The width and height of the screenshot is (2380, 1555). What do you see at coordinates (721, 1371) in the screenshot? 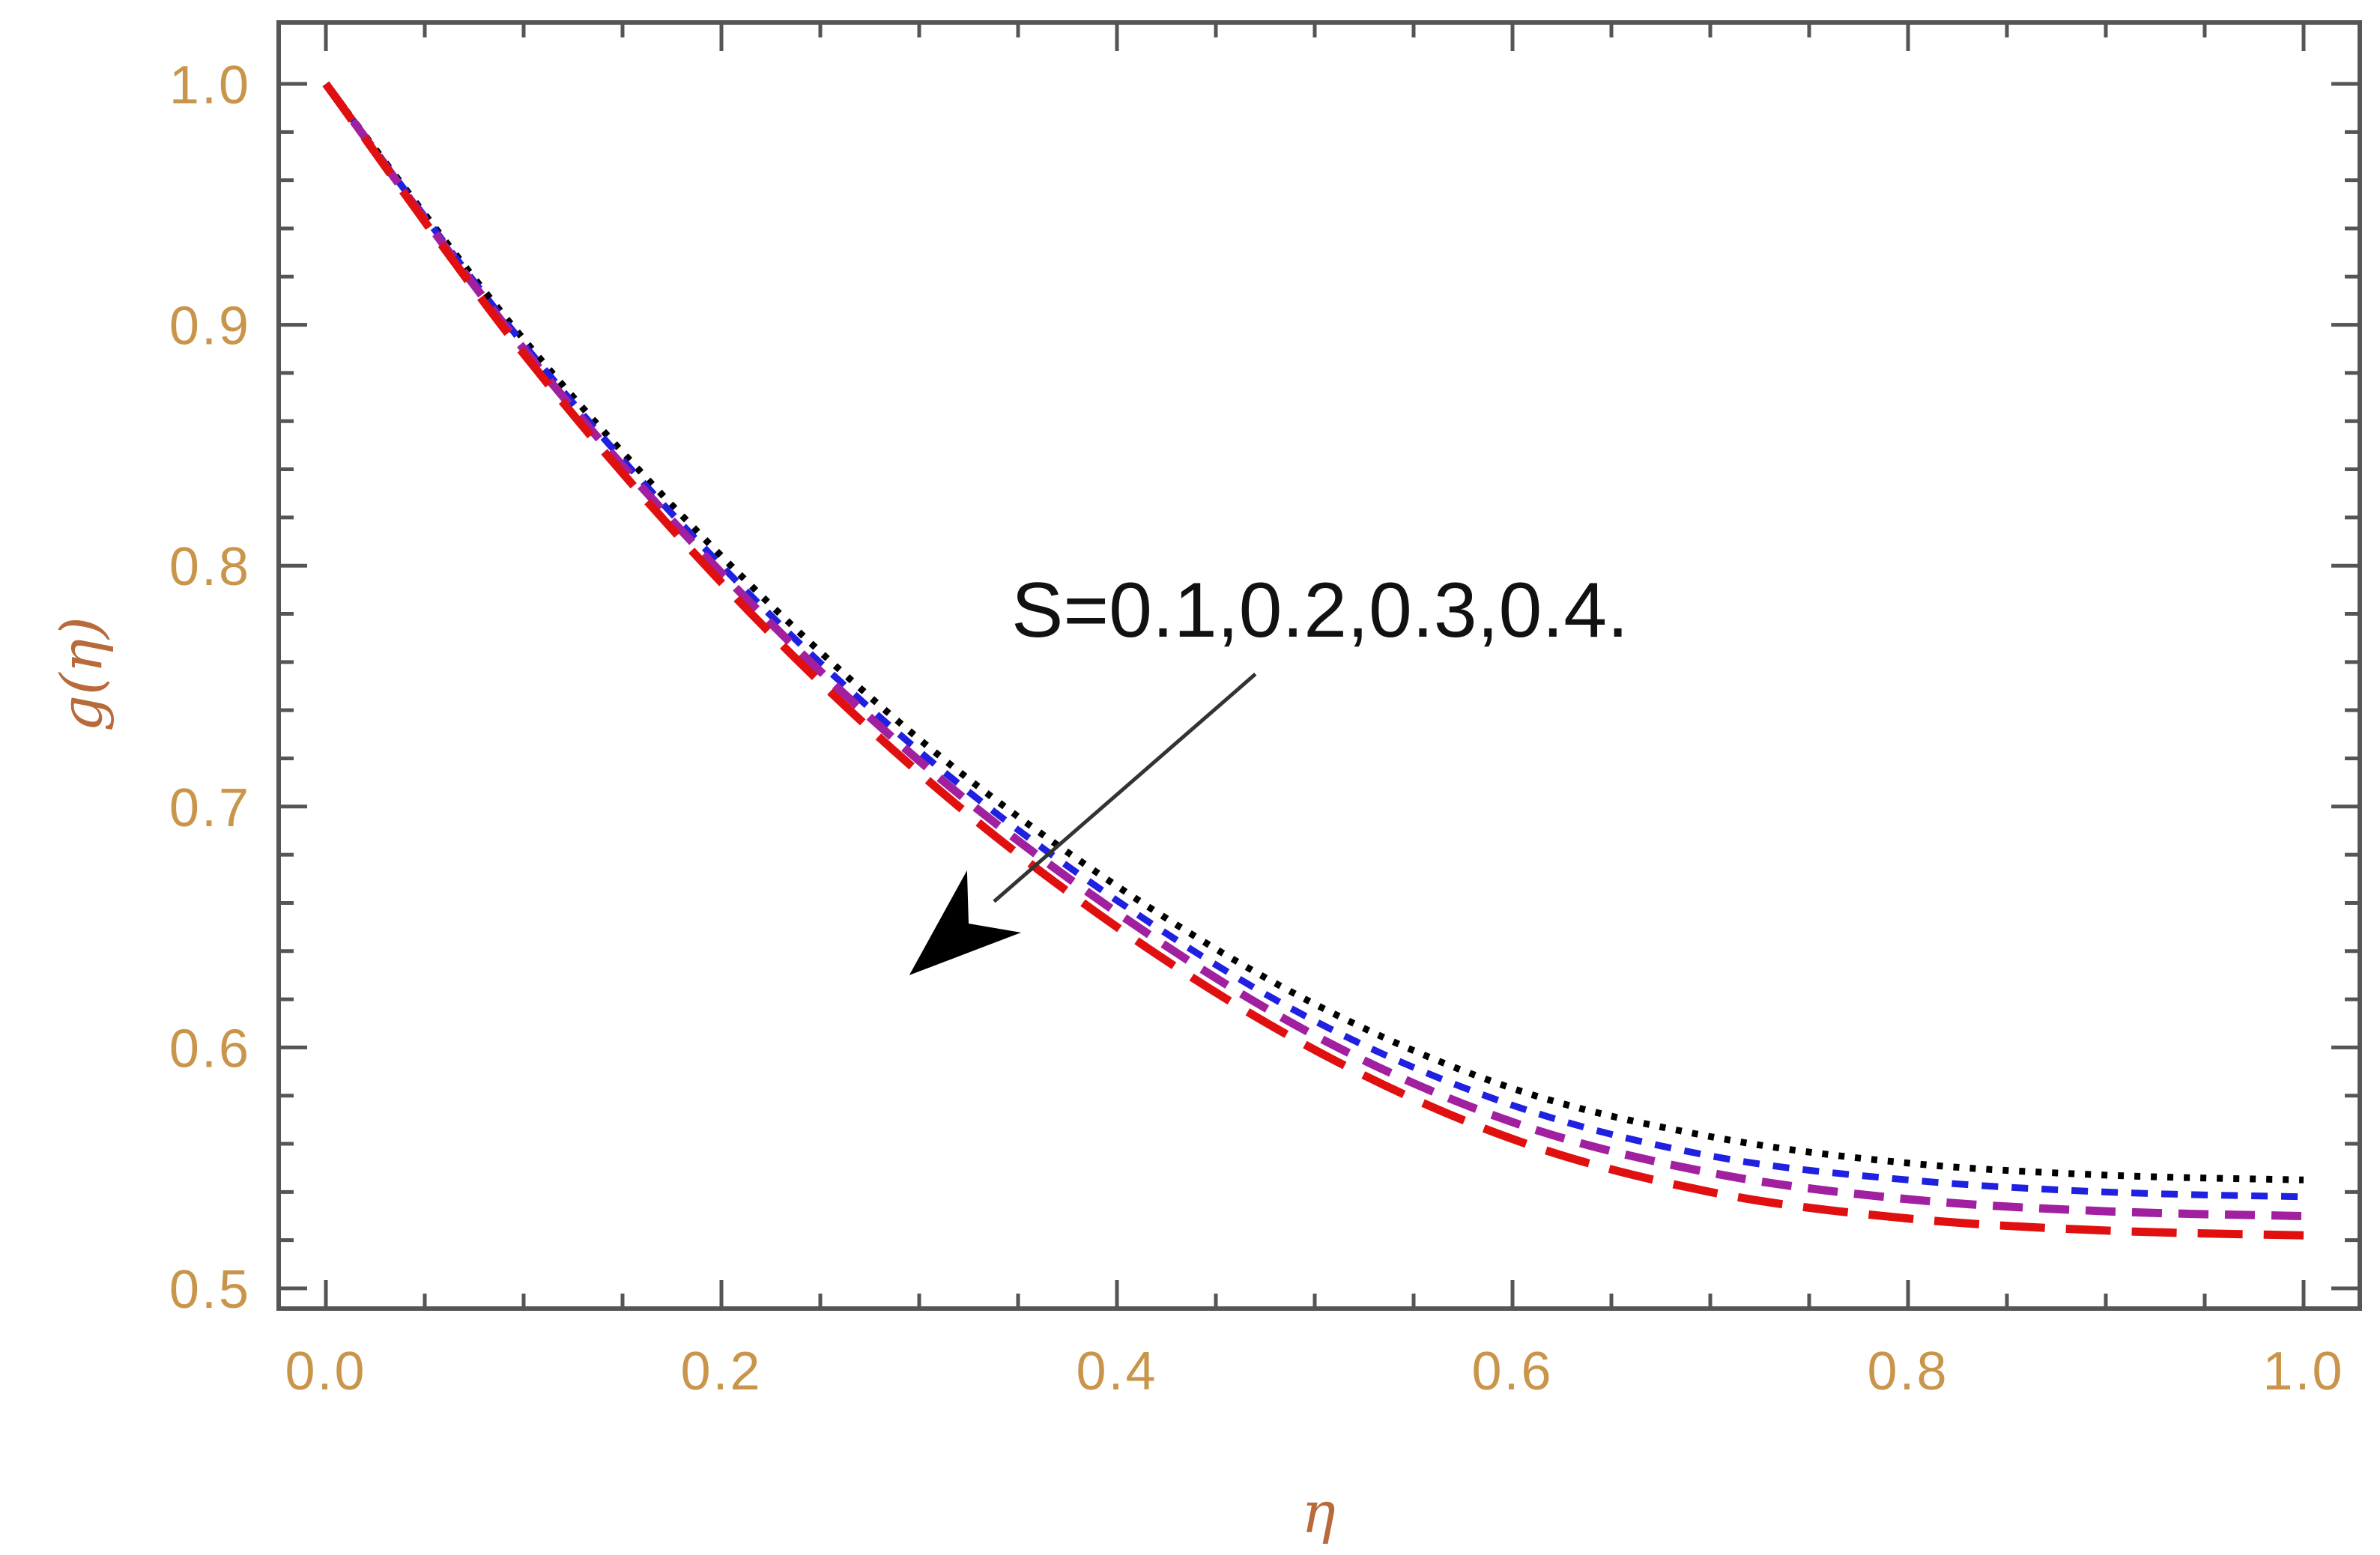
I see `x-tick-label: 0.2` at bounding box center [721, 1371].